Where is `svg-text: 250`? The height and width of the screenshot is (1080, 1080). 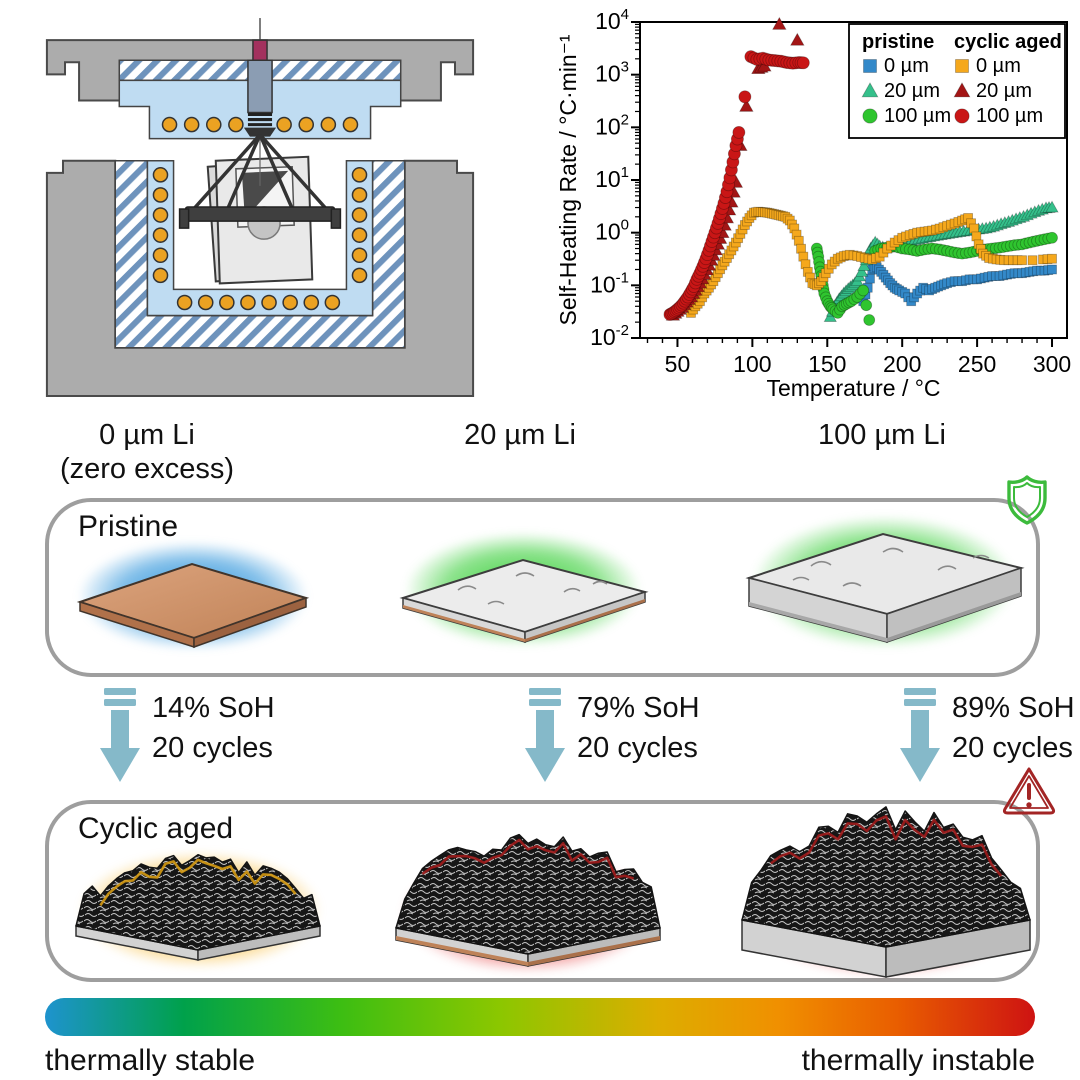
svg-text: 250 is located at coordinates (977, 364).